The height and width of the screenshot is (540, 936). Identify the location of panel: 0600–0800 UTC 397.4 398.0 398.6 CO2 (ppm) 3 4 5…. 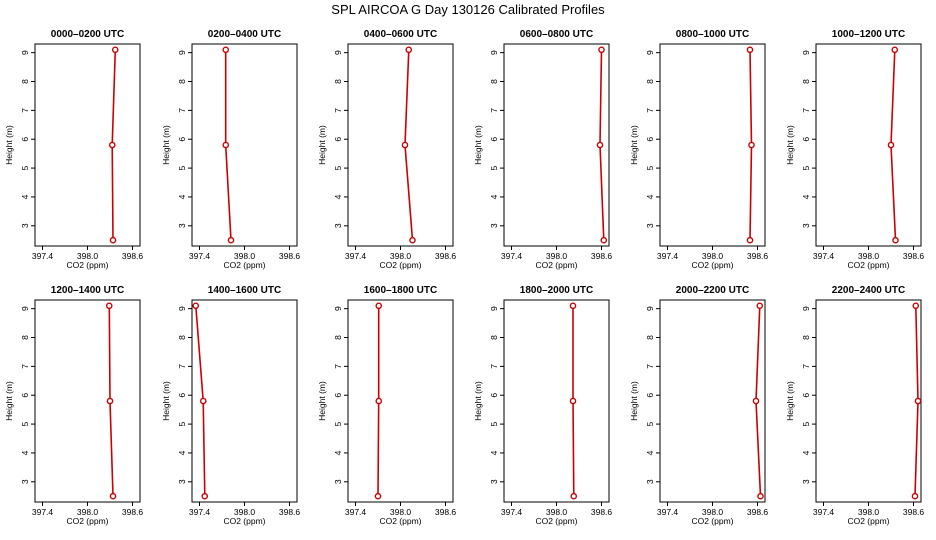
(542, 149).